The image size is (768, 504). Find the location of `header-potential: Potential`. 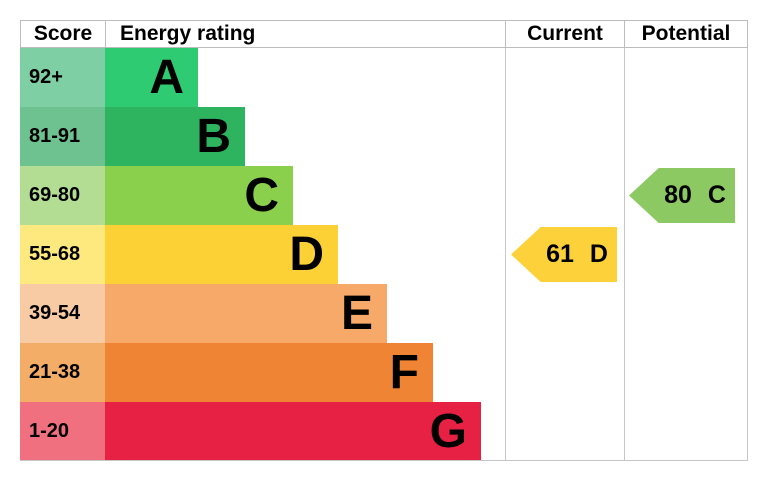

header-potential: Potential is located at coordinates (686, 33).